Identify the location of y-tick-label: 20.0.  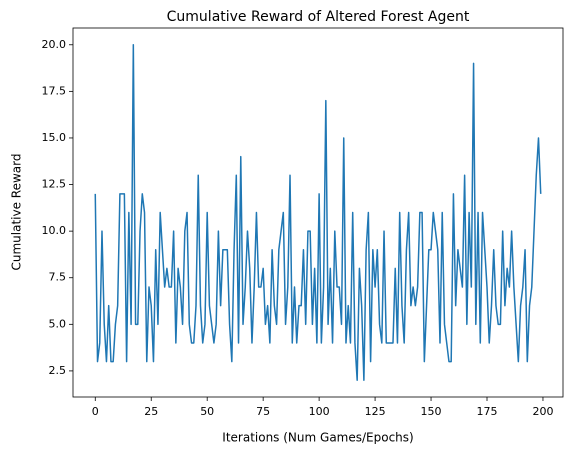
(54, 44).